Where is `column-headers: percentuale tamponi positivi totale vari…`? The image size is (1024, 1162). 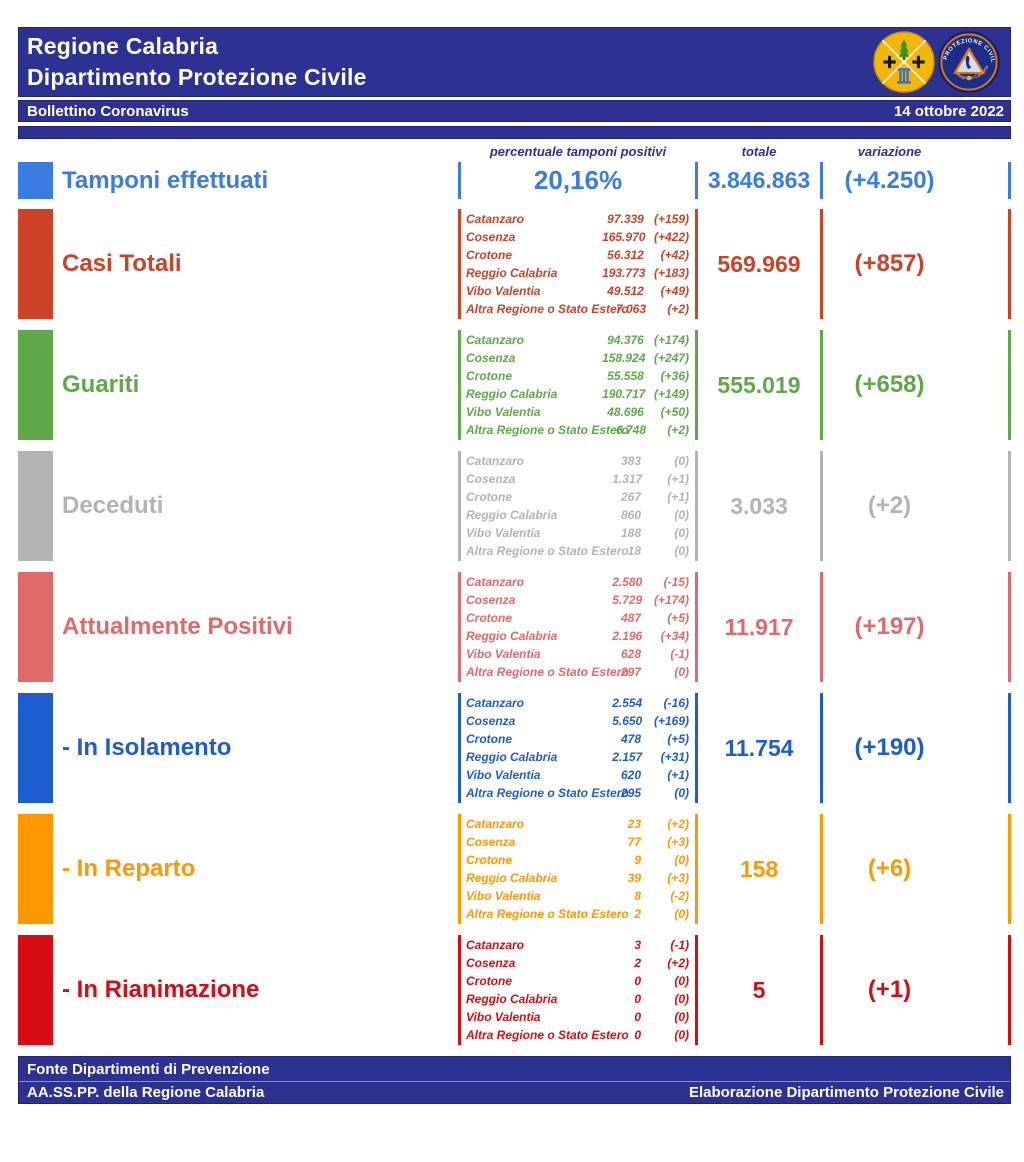 column-headers: percentuale tamponi positivi totale vari… is located at coordinates (514, 151).